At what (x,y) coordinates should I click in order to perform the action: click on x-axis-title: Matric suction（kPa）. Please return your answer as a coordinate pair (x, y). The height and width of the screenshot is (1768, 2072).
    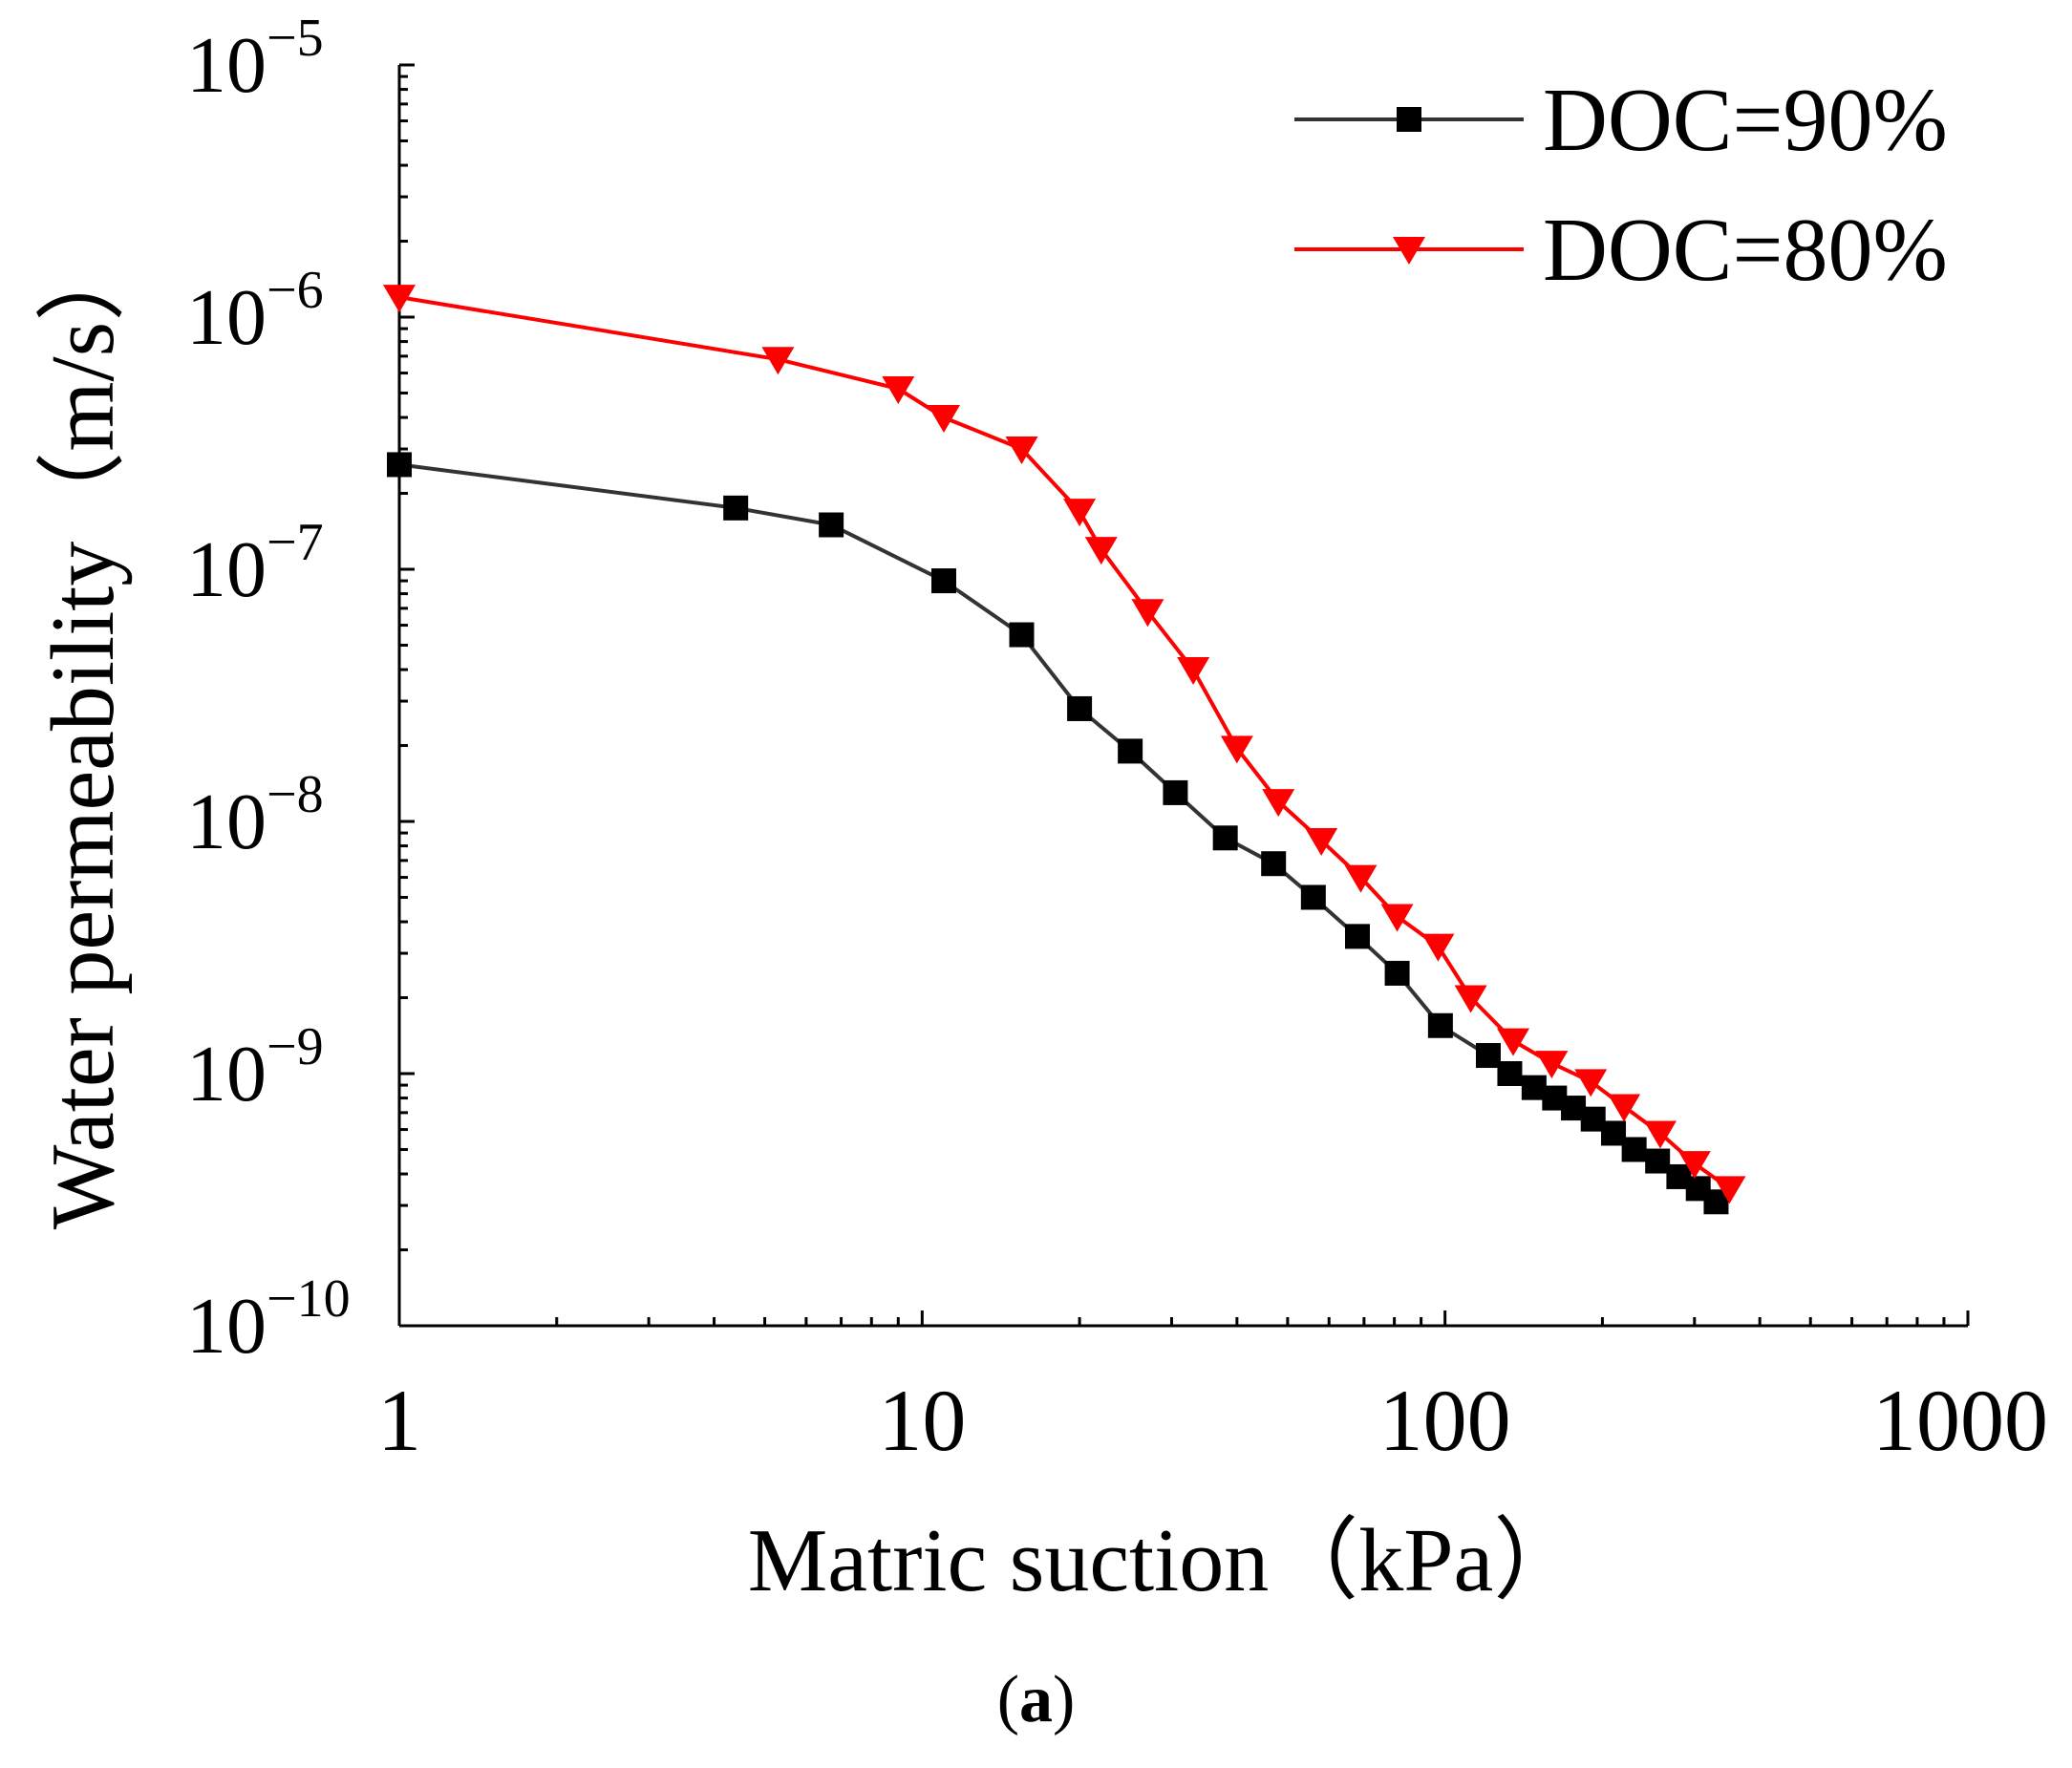
    Looking at the image, I should click on (1166, 1561).